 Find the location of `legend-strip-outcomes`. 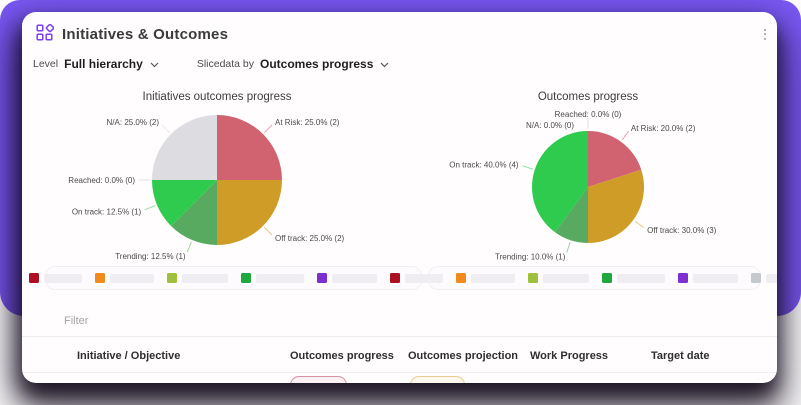

legend-strip-outcomes is located at coordinates (583, 278).